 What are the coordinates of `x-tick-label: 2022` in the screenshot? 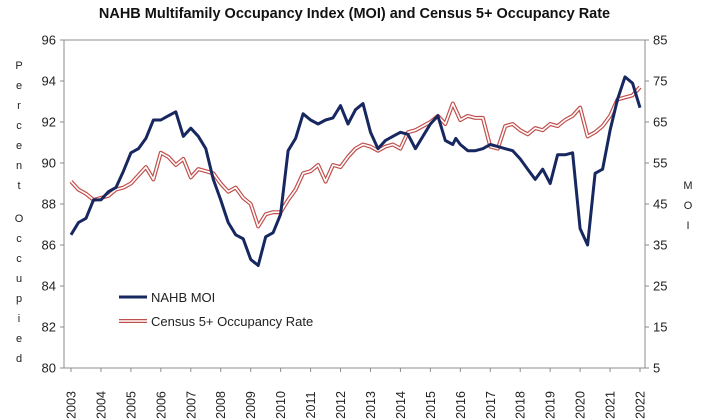 It's located at (641, 405).